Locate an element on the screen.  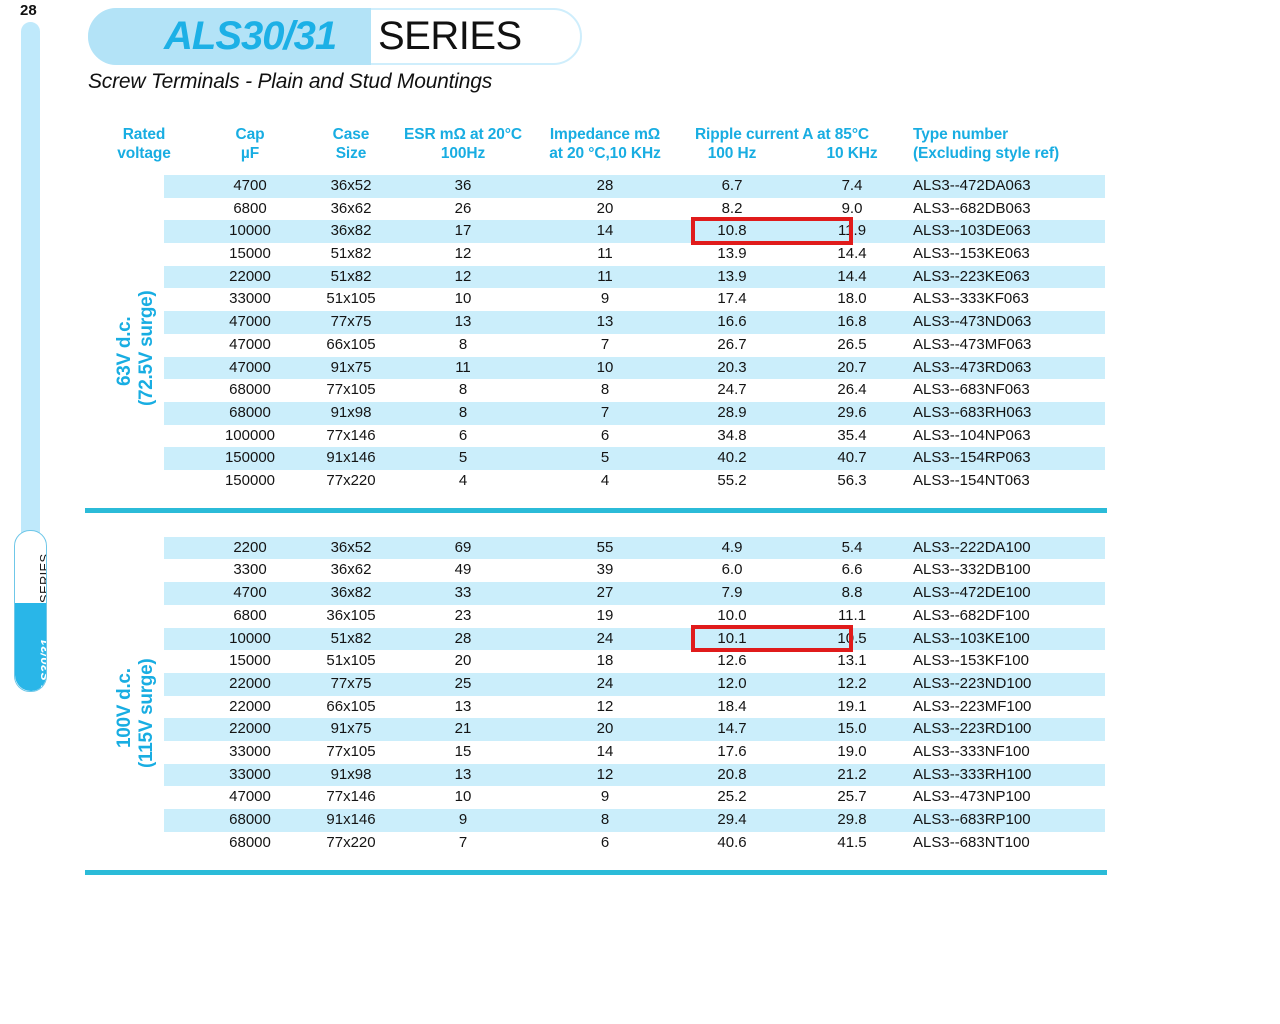
column-header-case-line2: Size is located at coordinates (351, 153).